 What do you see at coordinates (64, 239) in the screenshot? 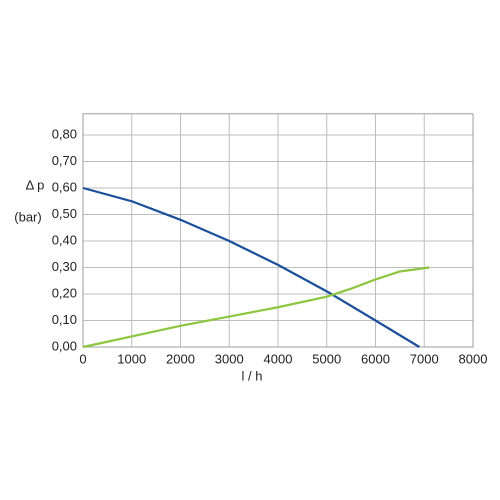
I see `y-tick-label: 0,40` at bounding box center [64, 239].